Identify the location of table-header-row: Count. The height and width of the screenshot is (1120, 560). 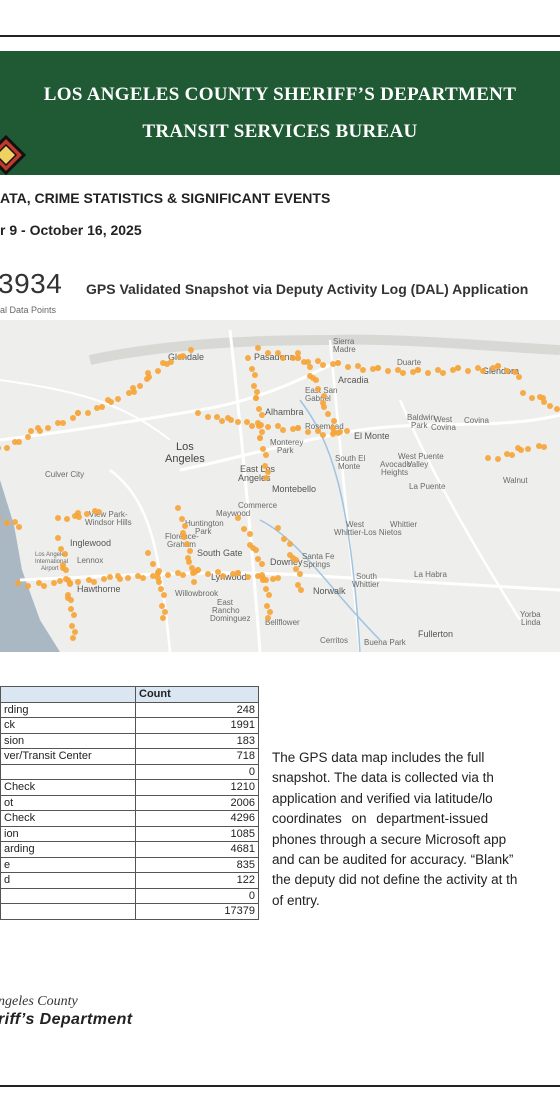
(129, 694).